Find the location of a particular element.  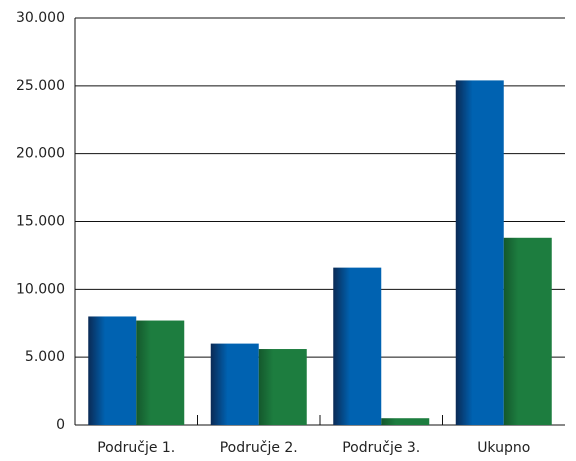

y-tick-label: 5.000 is located at coordinates (45, 357).